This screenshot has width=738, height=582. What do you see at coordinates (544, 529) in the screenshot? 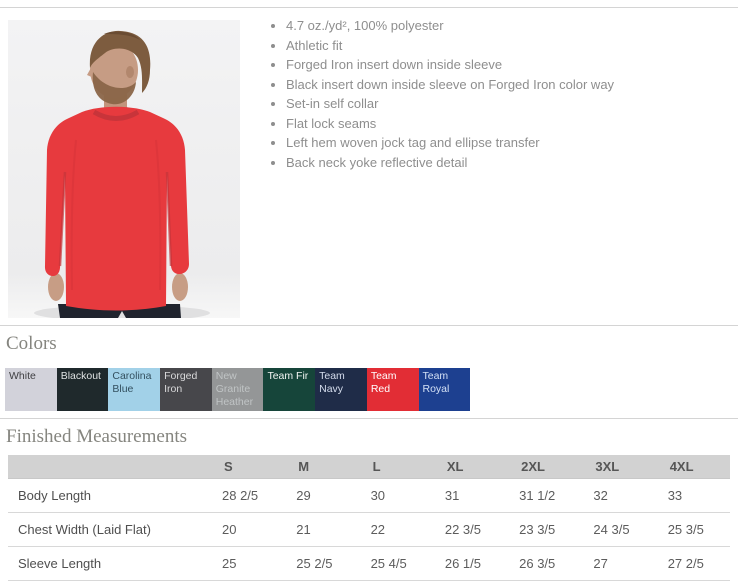
I see `measurement-value: 23 3/5` at bounding box center [544, 529].